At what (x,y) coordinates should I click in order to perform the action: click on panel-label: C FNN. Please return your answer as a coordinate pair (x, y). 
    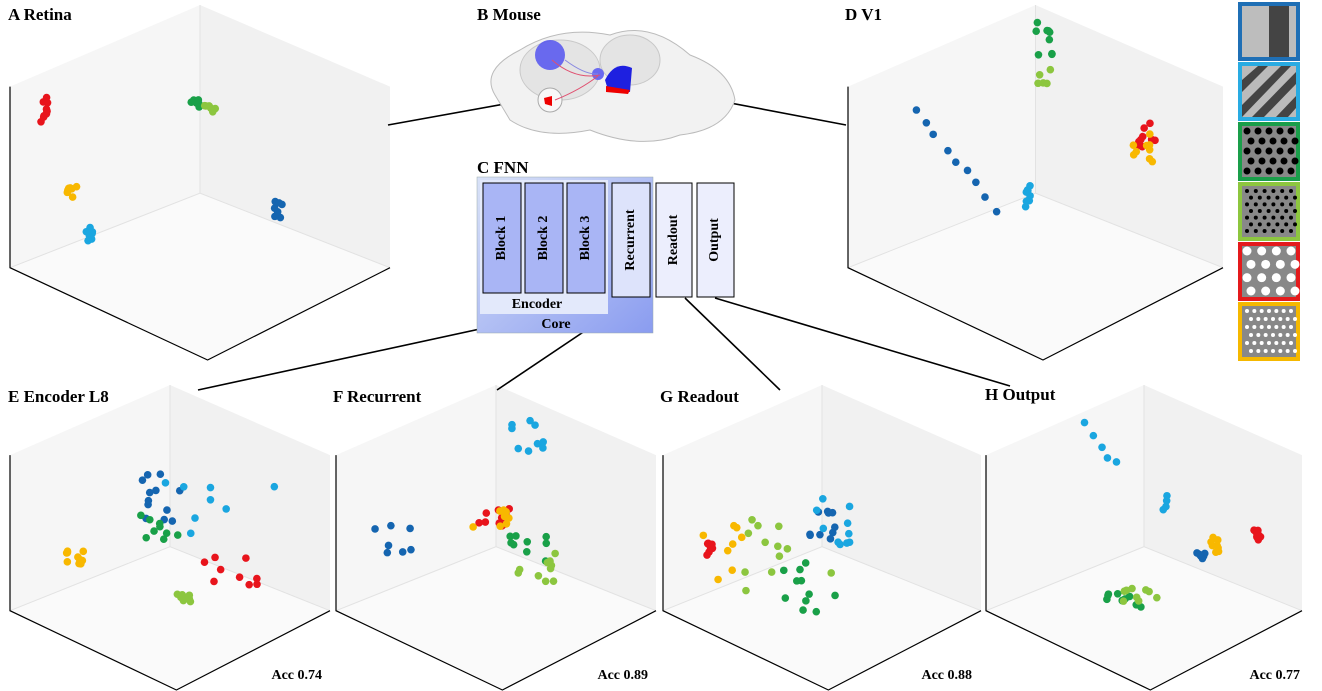
    Looking at the image, I should click on (503, 167).